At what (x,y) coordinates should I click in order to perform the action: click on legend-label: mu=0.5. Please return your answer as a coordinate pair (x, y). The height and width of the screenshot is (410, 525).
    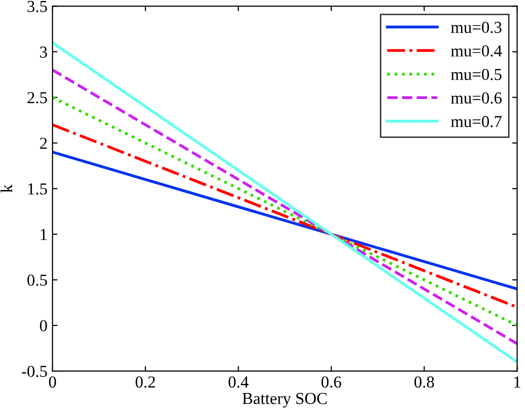
    Looking at the image, I should click on (476, 74).